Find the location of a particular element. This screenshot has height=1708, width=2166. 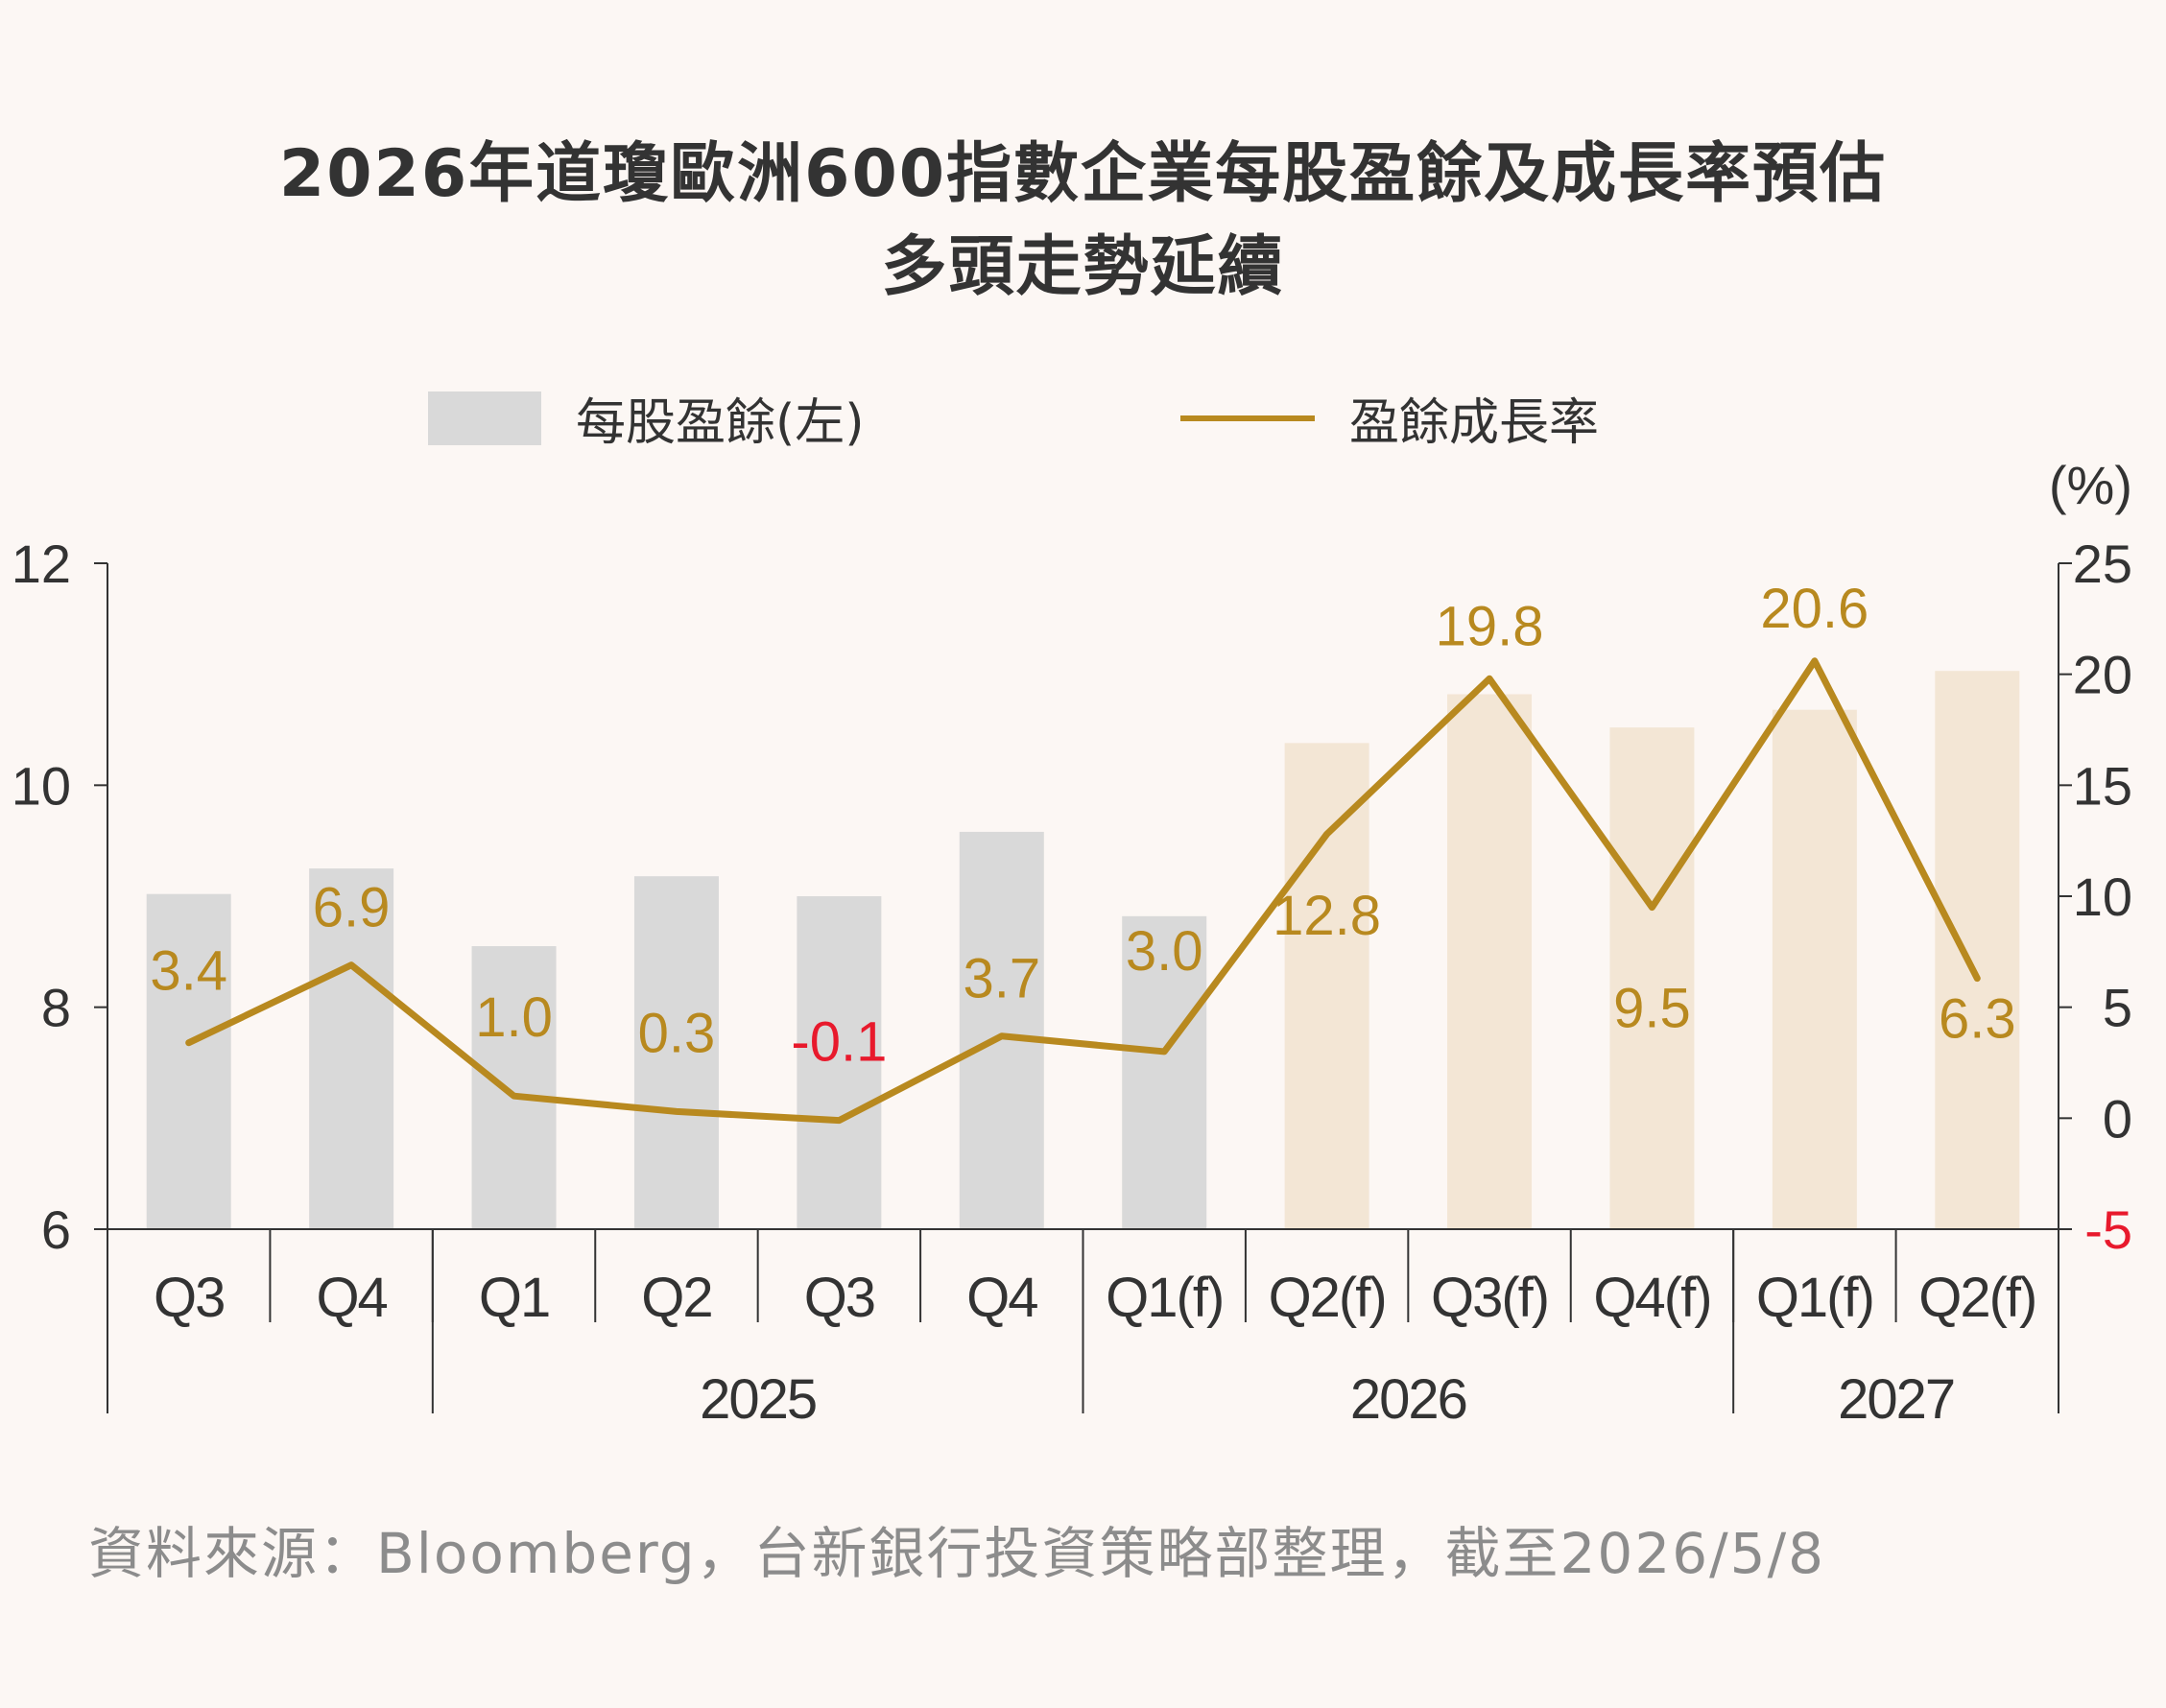

legend-swatch-eps is located at coordinates (484, 418).